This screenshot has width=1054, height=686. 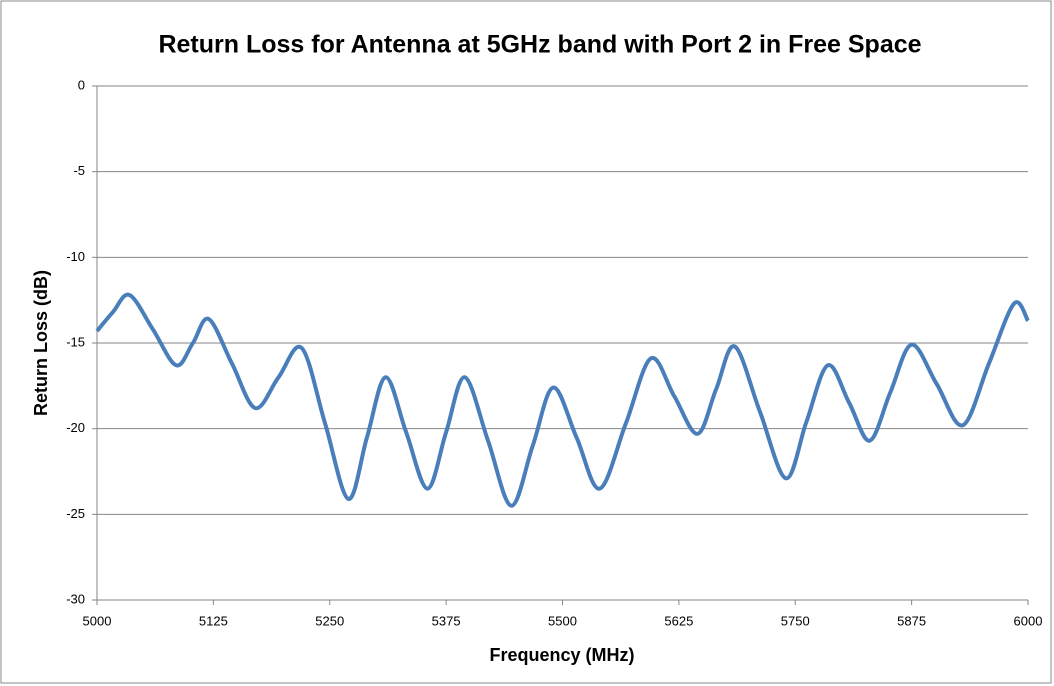 What do you see at coordinates (911, 620) in the screenshot?
I see `x-tick-label: 5875` at bounding box center [911, 620].